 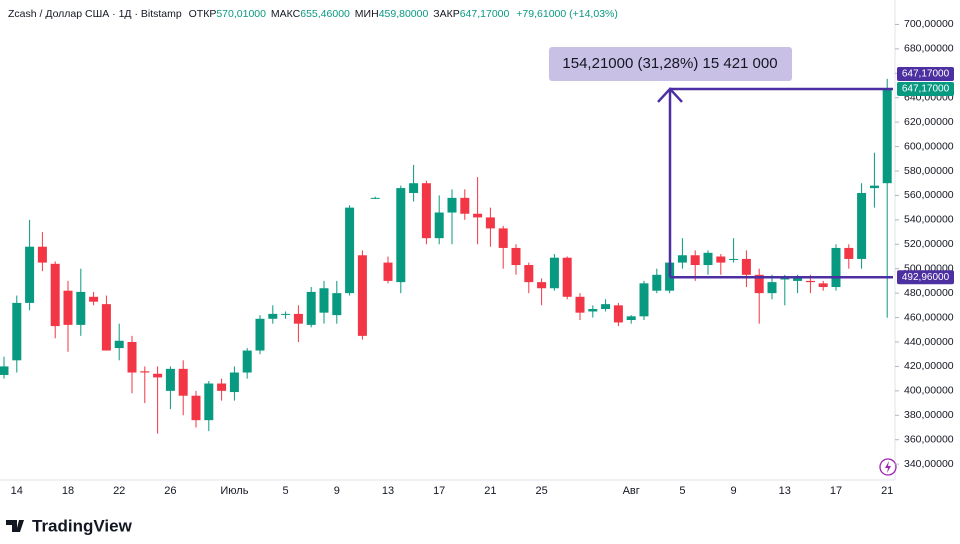 I want to click on y-tick-label: 700,00000, so click(x=929, y=24).